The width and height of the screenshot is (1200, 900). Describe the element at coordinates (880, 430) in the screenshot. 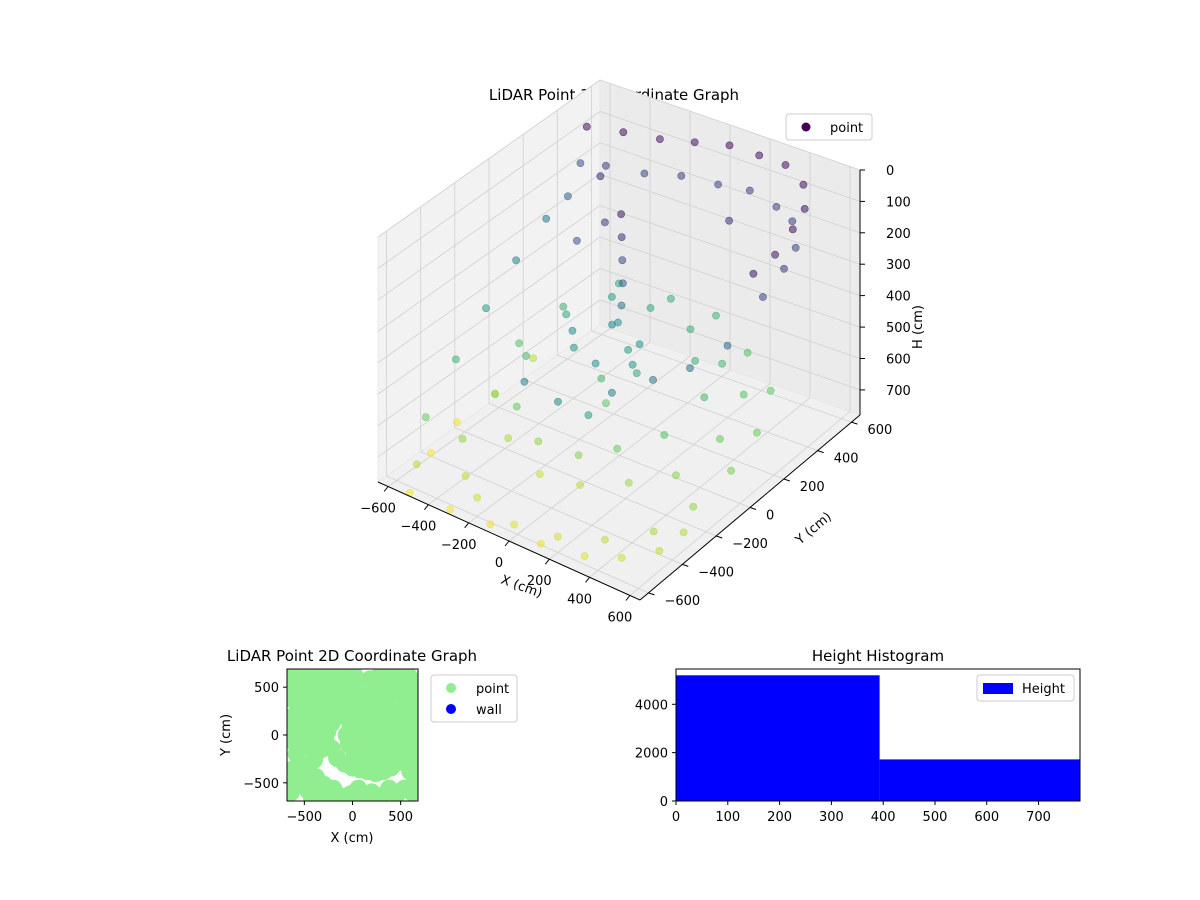

I see `plot-3d-y-tick-label: 600` at that location.